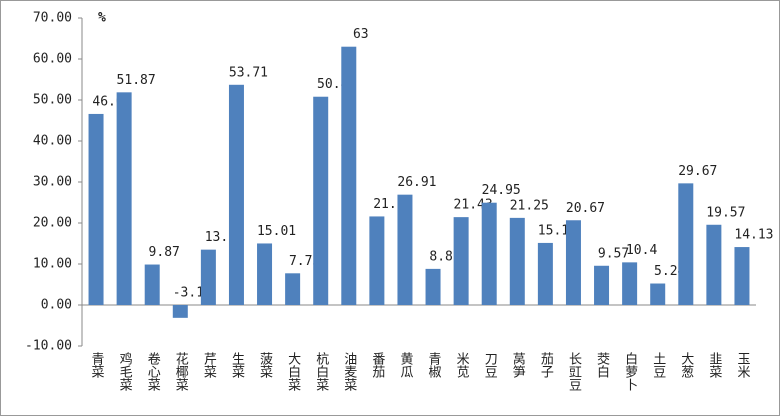  Describe the element at coordinates (444, 256) in the screenshot. I see `value-label: 8.81` at that location.